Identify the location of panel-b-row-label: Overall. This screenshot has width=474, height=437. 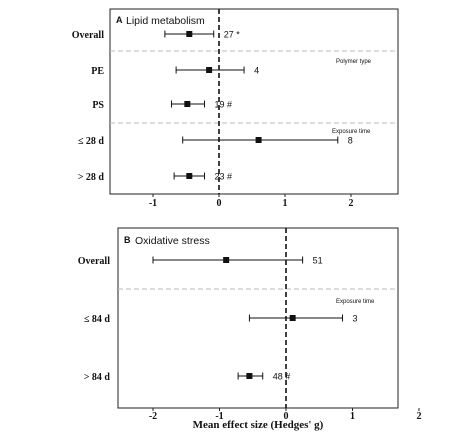
(94, 261).